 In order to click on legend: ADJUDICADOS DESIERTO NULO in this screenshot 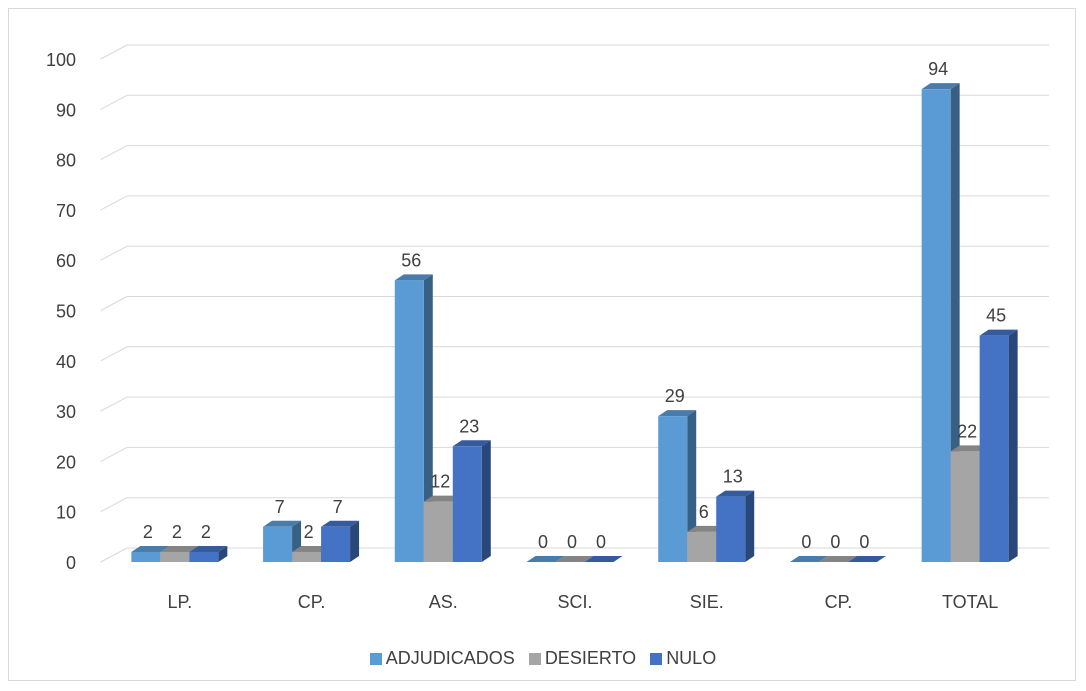, I will do `click(543, 658)`.